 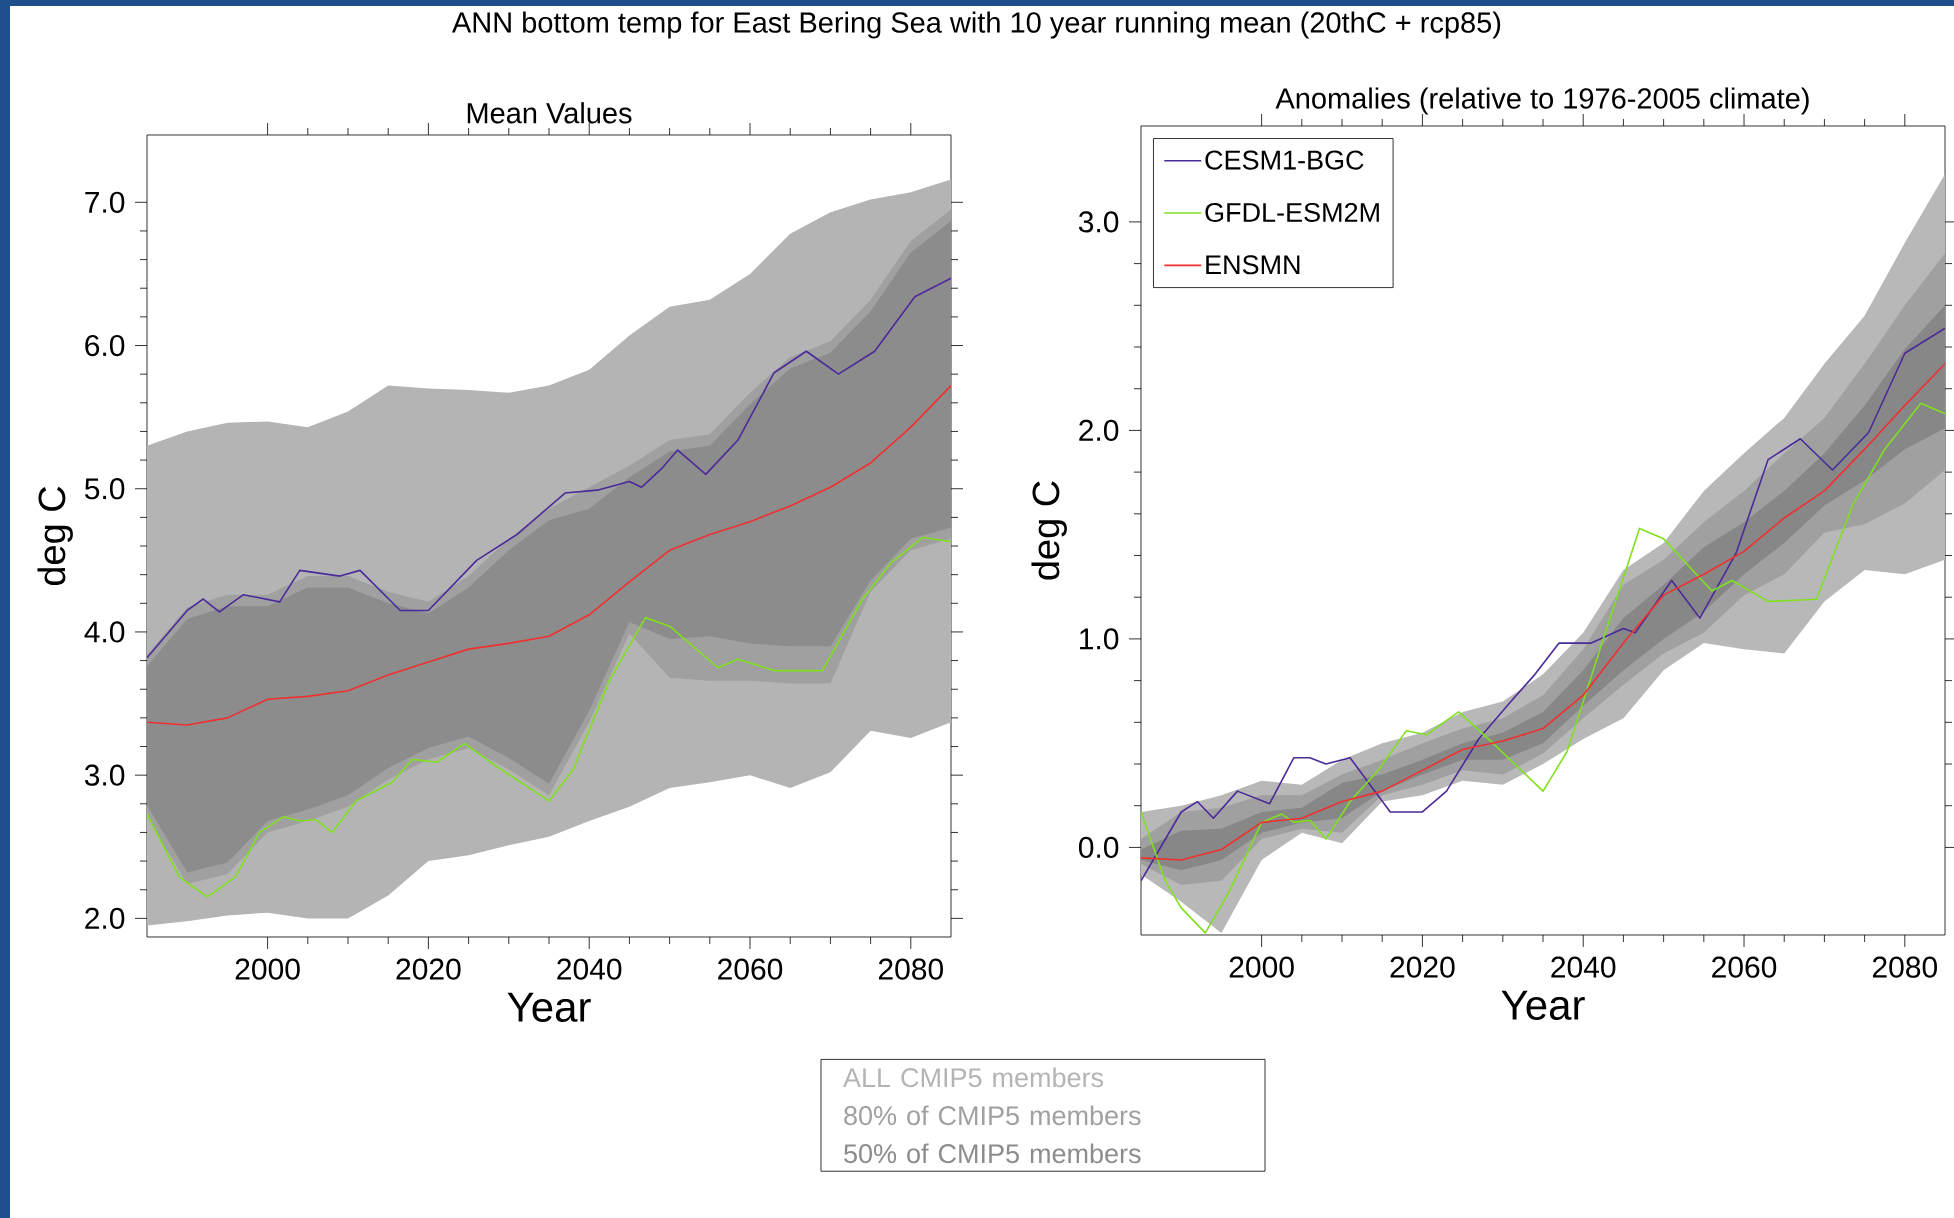 I want to click on y-tick-label: 7.0, so click(x=105, y=202).